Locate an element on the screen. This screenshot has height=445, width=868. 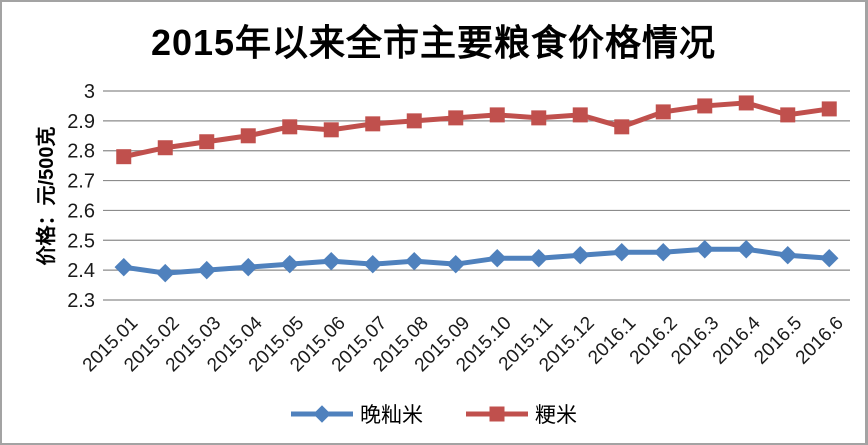
y-tick-label: 2.3 is located at coordinates (81, 301).